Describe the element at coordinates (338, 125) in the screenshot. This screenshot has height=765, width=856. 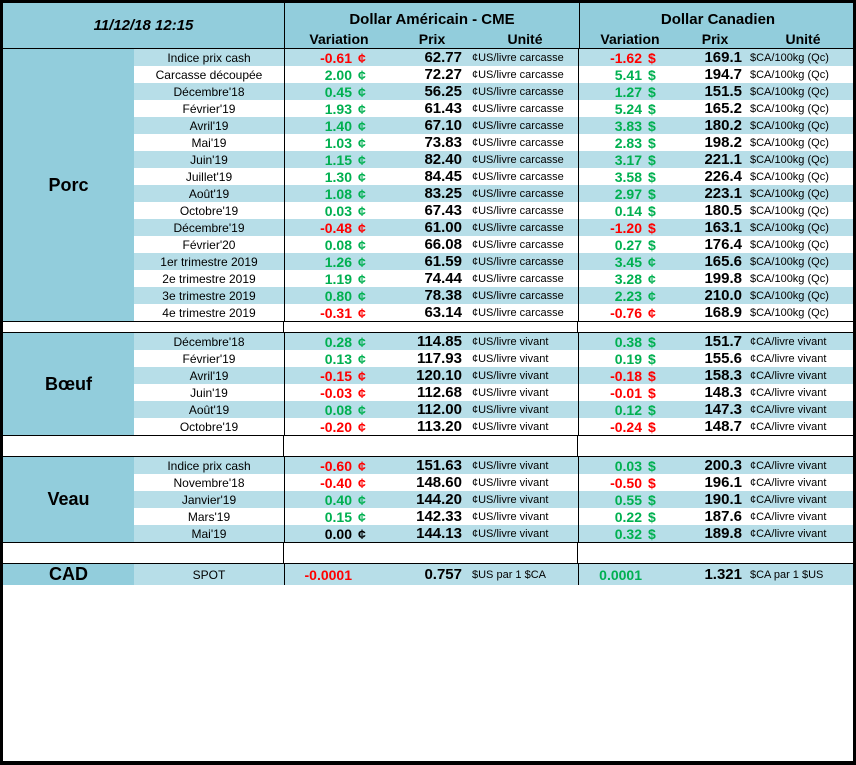
I see `us-variation: 1.40 ¢` at that location.